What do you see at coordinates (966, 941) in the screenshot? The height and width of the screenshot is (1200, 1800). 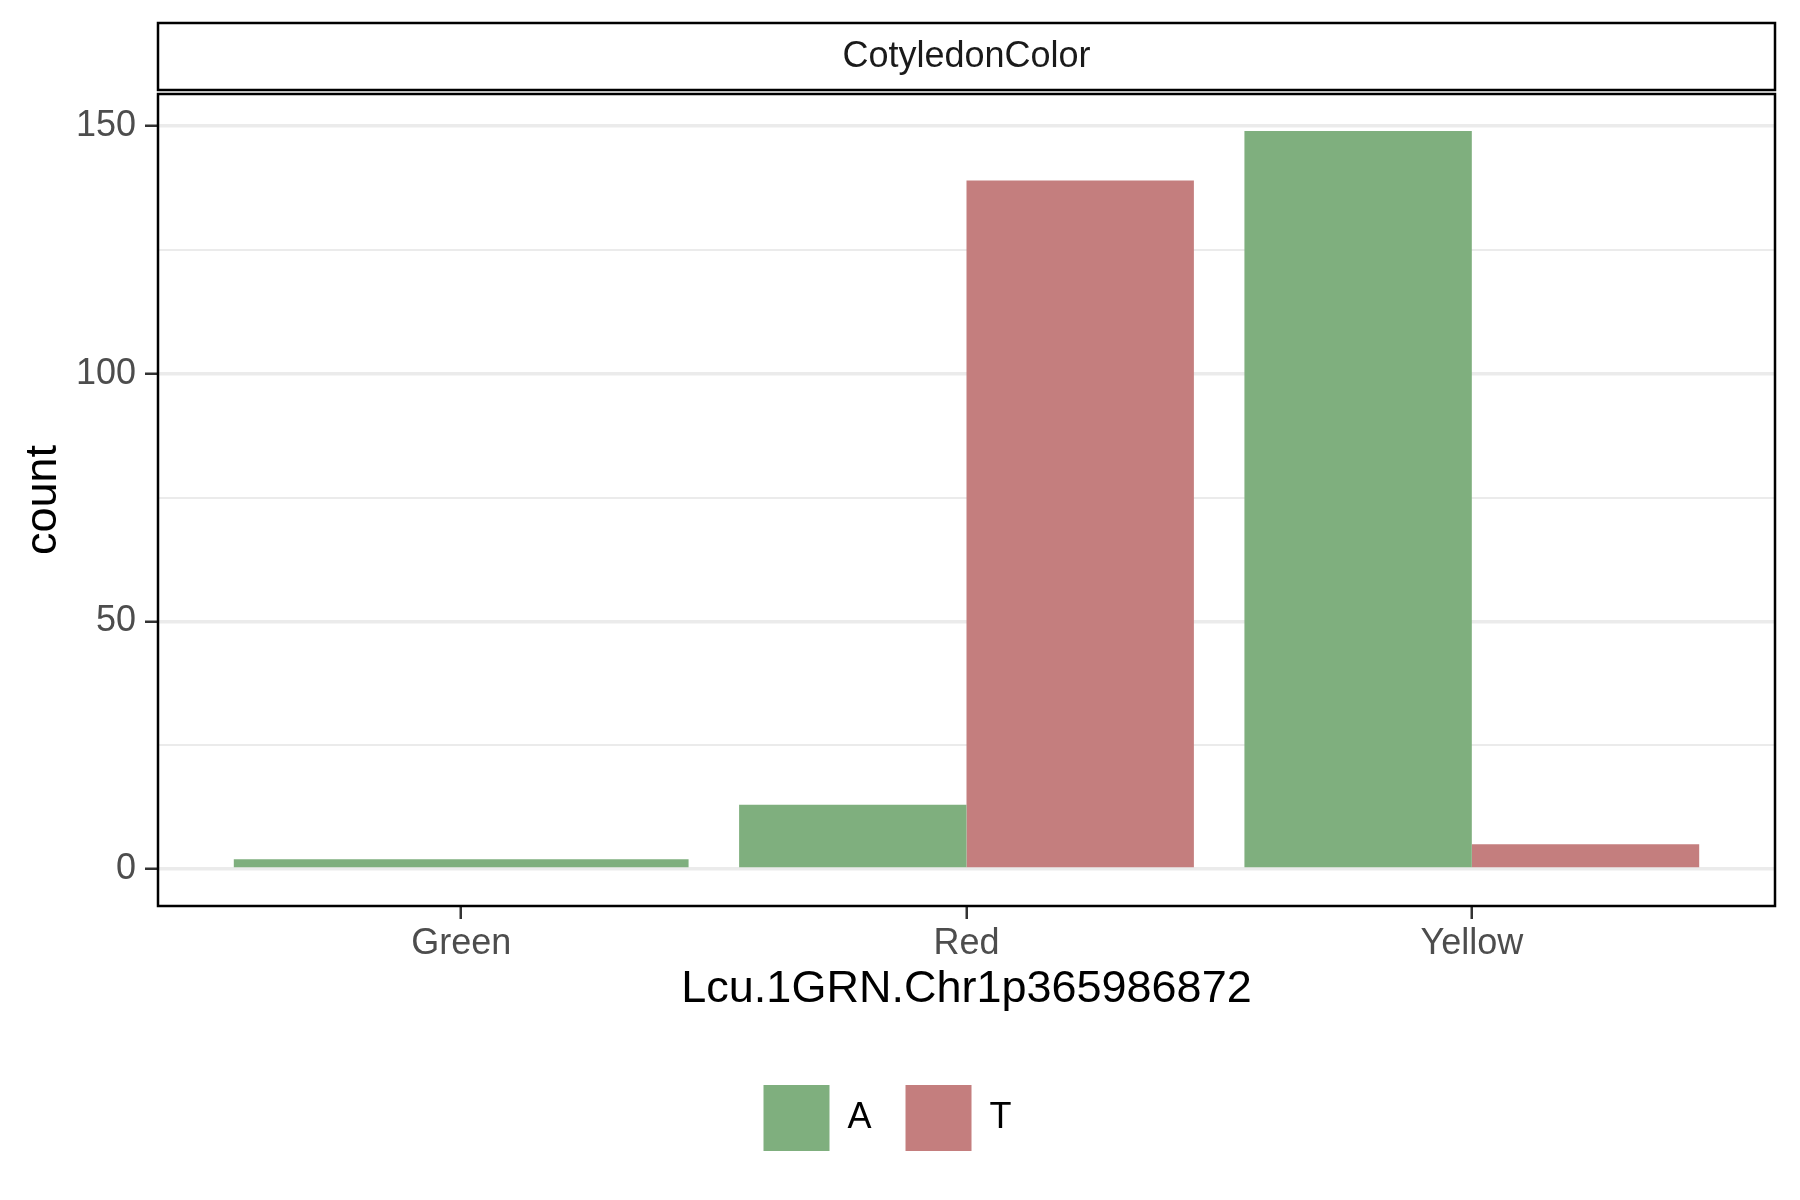 I see `x-tick-label: Red` at bounding box center [966, 941].